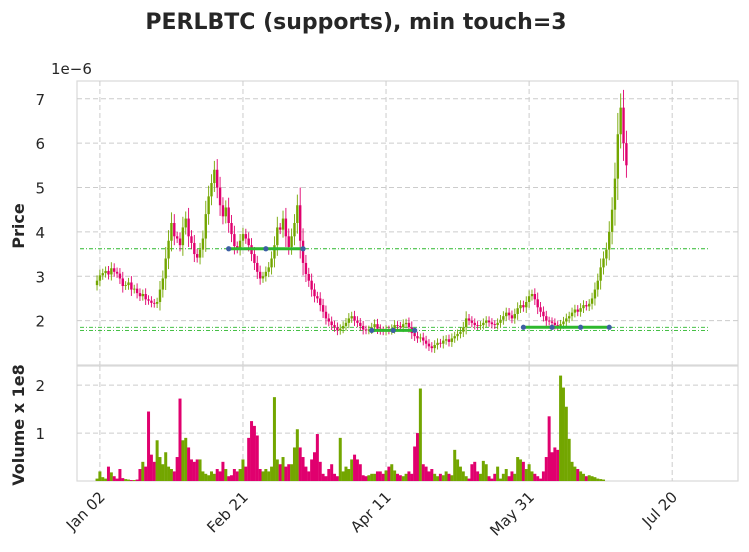  I want to click on price-tick-labels: 2 3 4 5 6 7, so click(40, 211).